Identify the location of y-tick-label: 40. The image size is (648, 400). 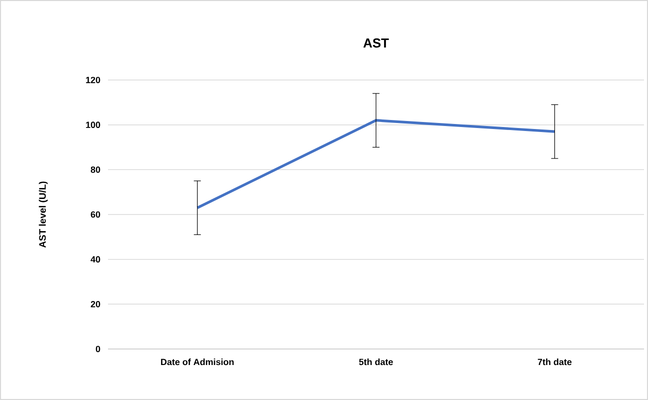
(95, 259).